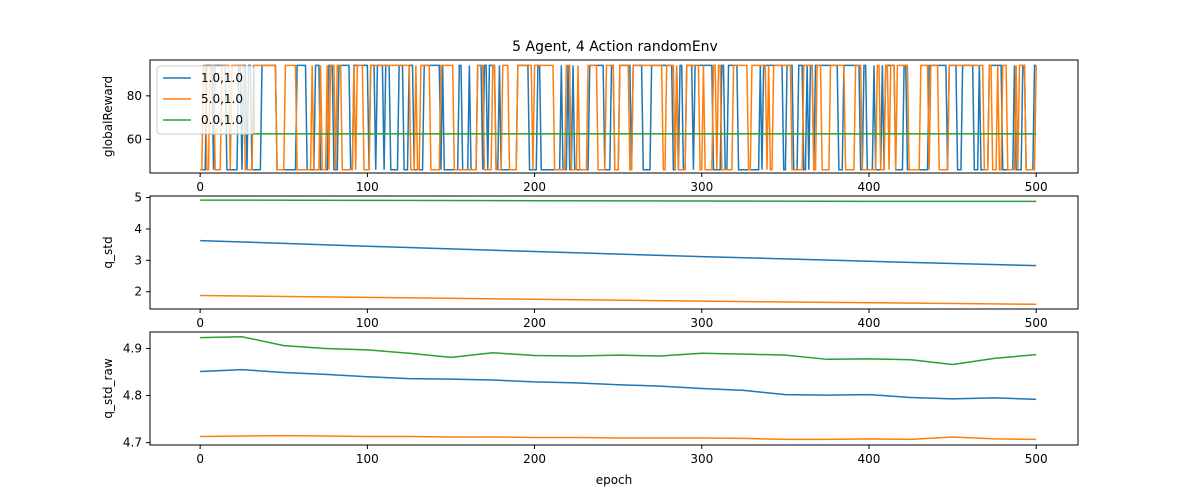  I want to click on y-tick-label: 5, so click(138, 198).